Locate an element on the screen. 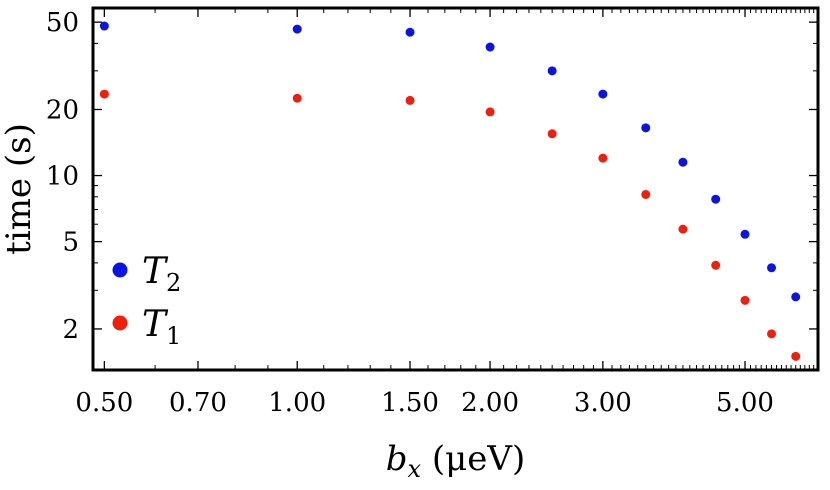  legend-marker-t1 is located at coordinates (120, 323).